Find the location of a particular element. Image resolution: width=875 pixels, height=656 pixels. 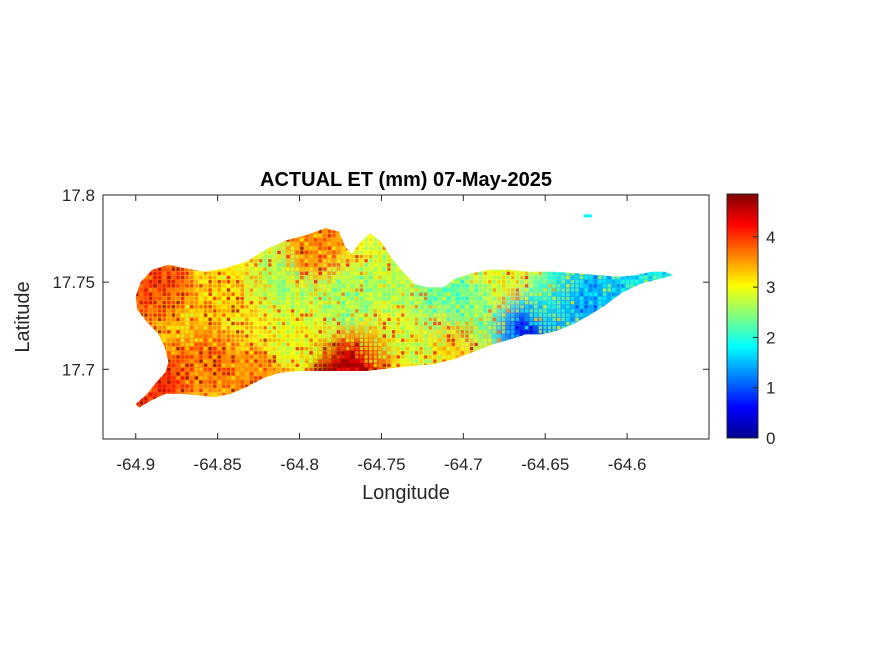

x-tick-label: -64.7 is located at coordinates (463, 464).